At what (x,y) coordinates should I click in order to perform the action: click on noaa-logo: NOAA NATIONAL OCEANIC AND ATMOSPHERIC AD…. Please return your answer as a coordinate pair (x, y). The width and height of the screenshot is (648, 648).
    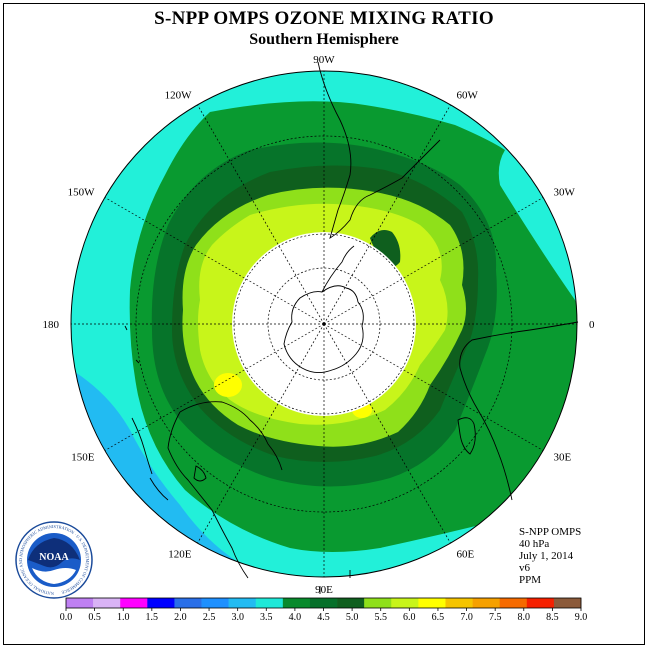
    Looking at the image, I should click on (54, 560).